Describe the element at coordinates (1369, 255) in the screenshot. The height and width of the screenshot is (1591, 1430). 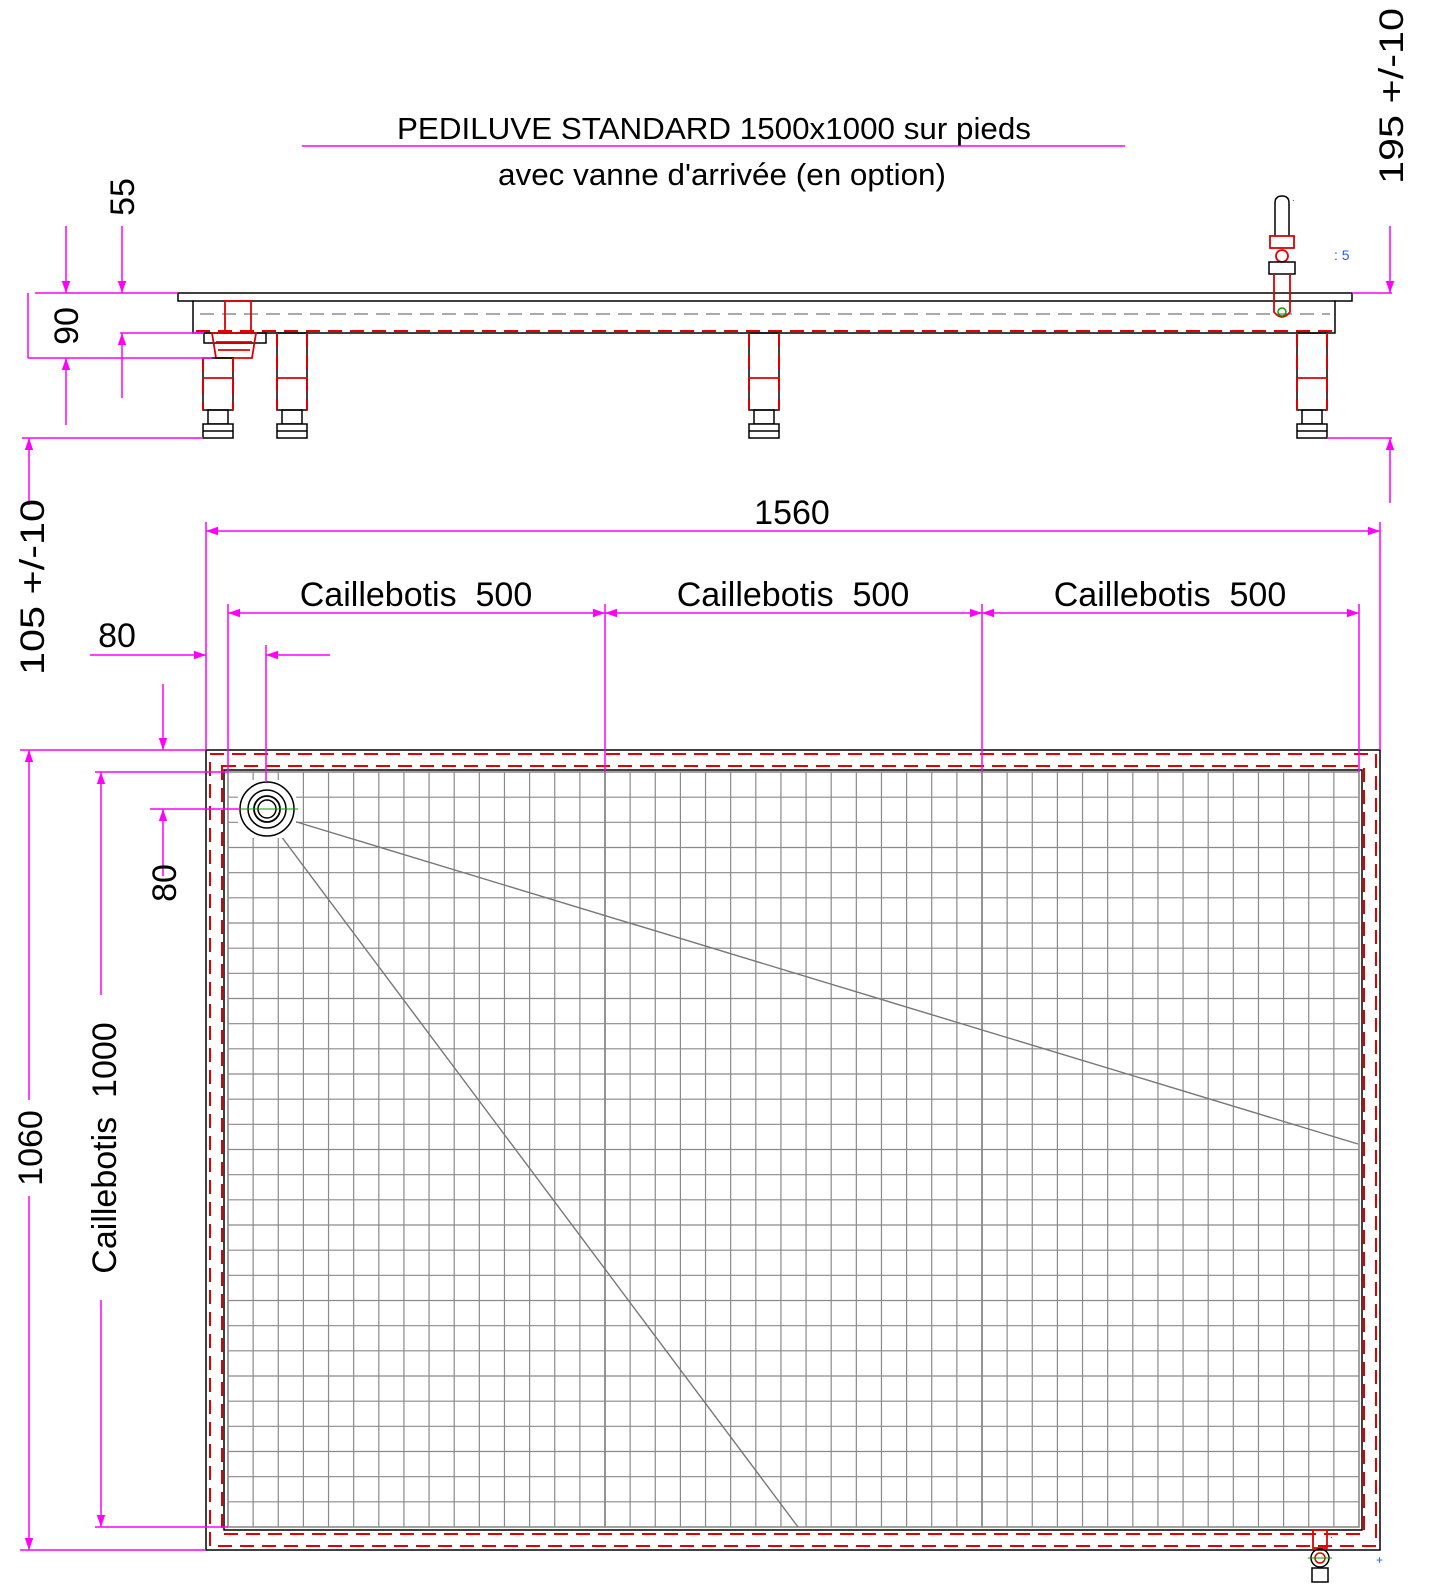
I see `dim-right-195: 195 +/-10` at that location.